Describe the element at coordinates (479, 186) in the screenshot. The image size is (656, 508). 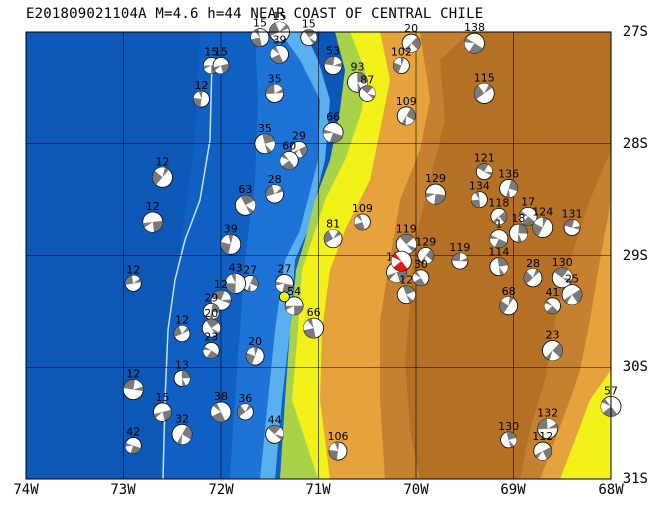
I see `event-depth-label: 134` at that location.